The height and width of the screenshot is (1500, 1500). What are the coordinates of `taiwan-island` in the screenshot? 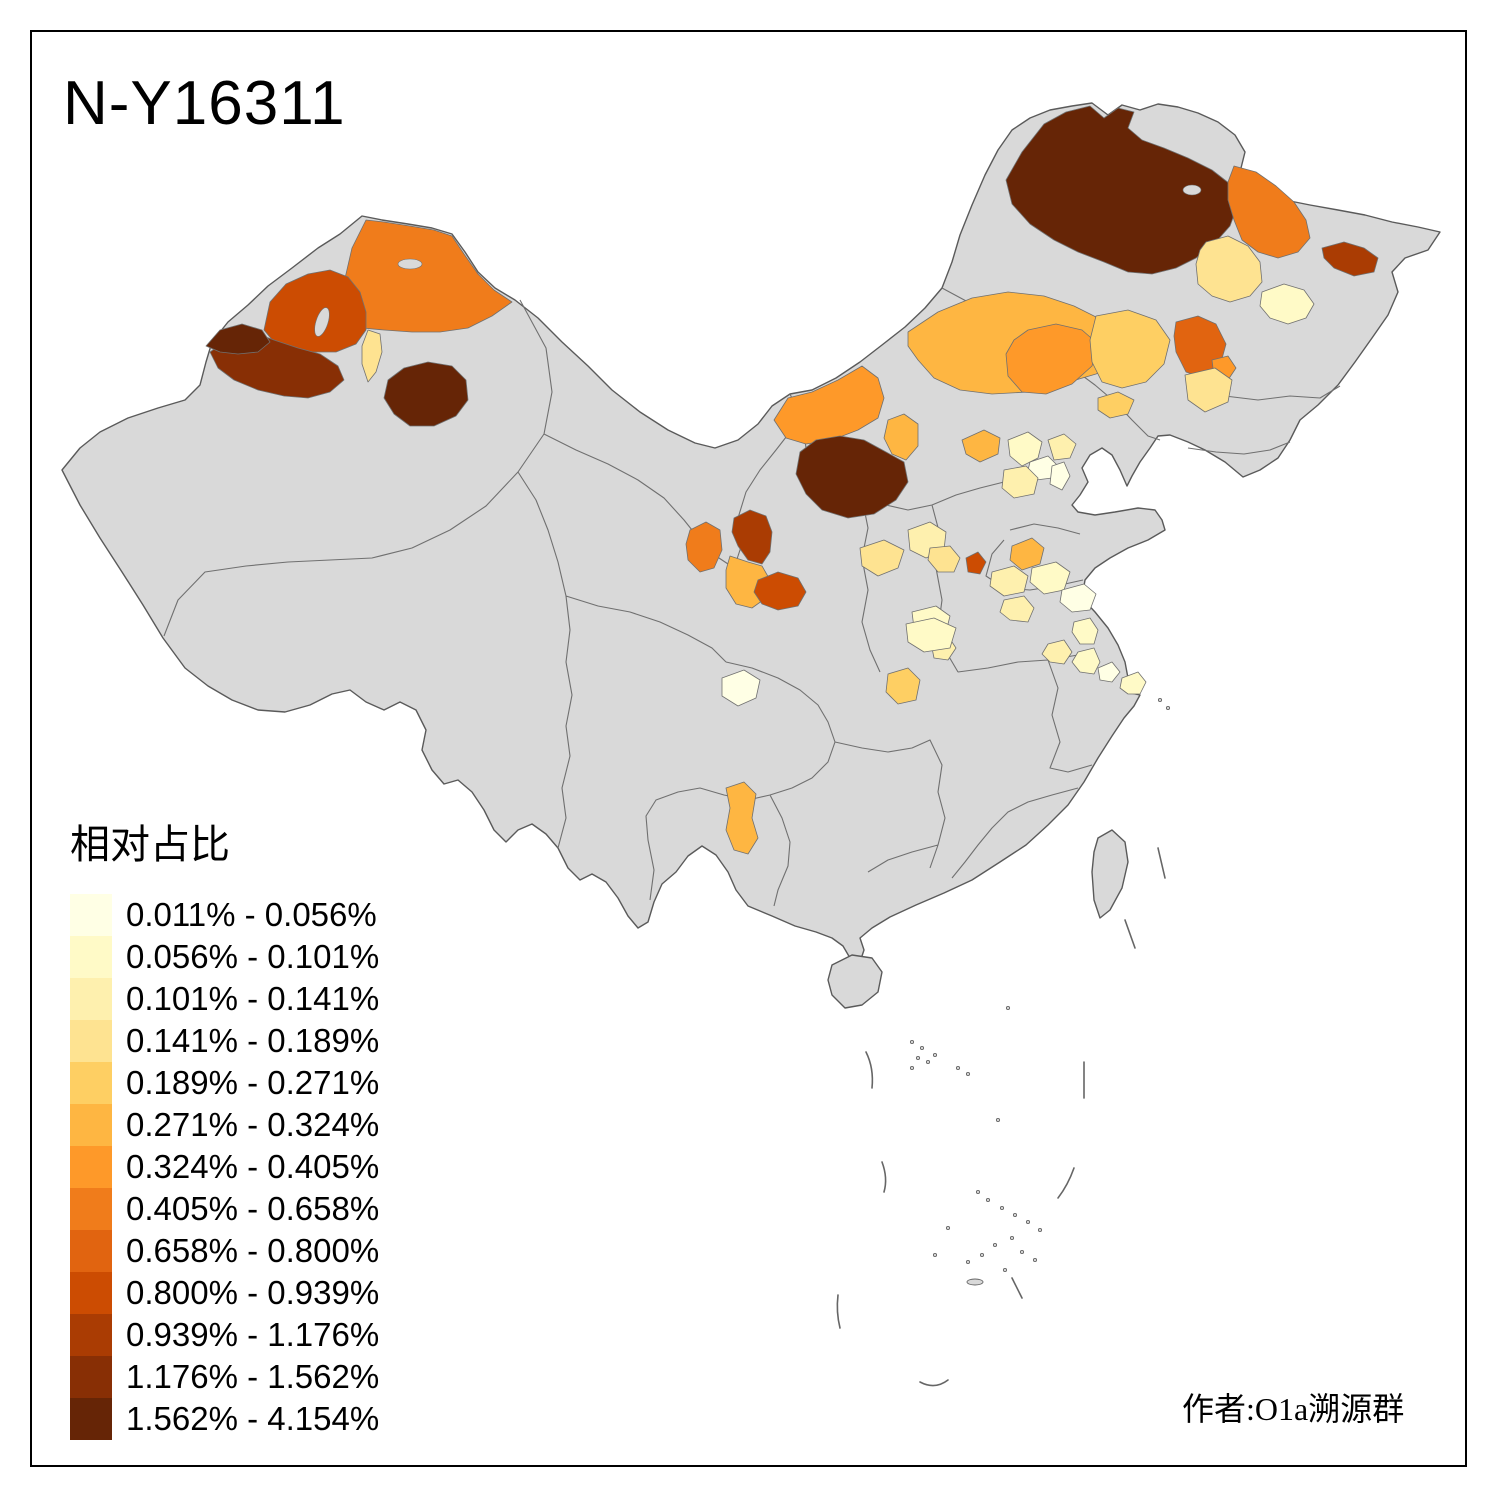 It's located at (1110, 874).